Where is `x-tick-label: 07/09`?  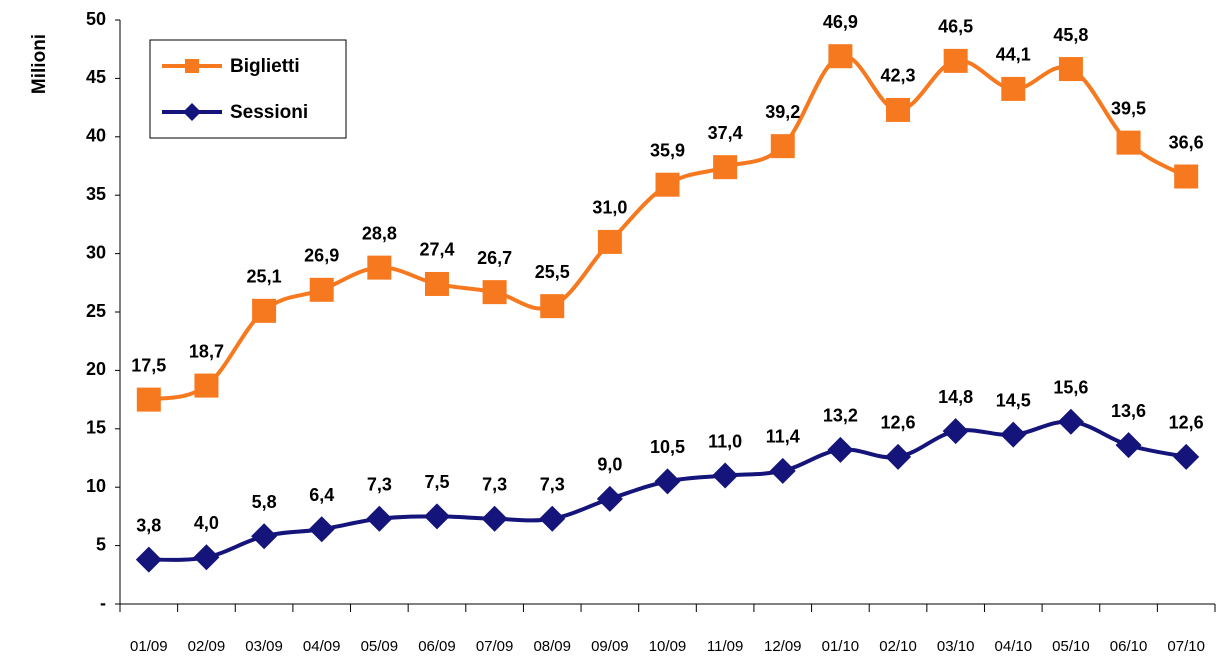 x-tick-label: 07/09 is located at coordinates (495, 646).